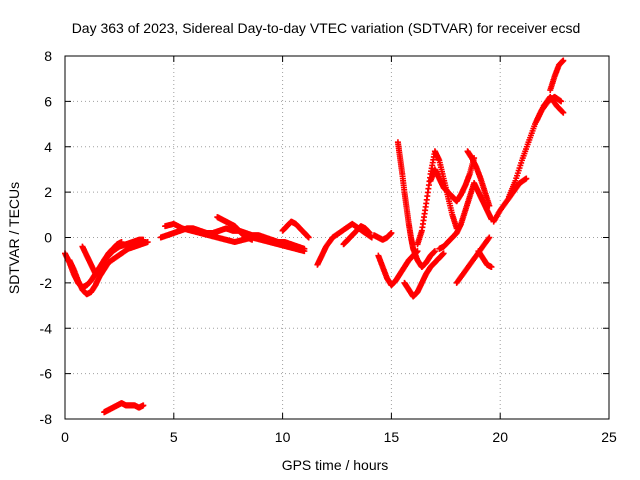 This screenshot has width=640, height=480. What do you see at coordinates (46, 419) in the screenshot?
I see `y-tick-label: -8` at bounding box center [46, 419].